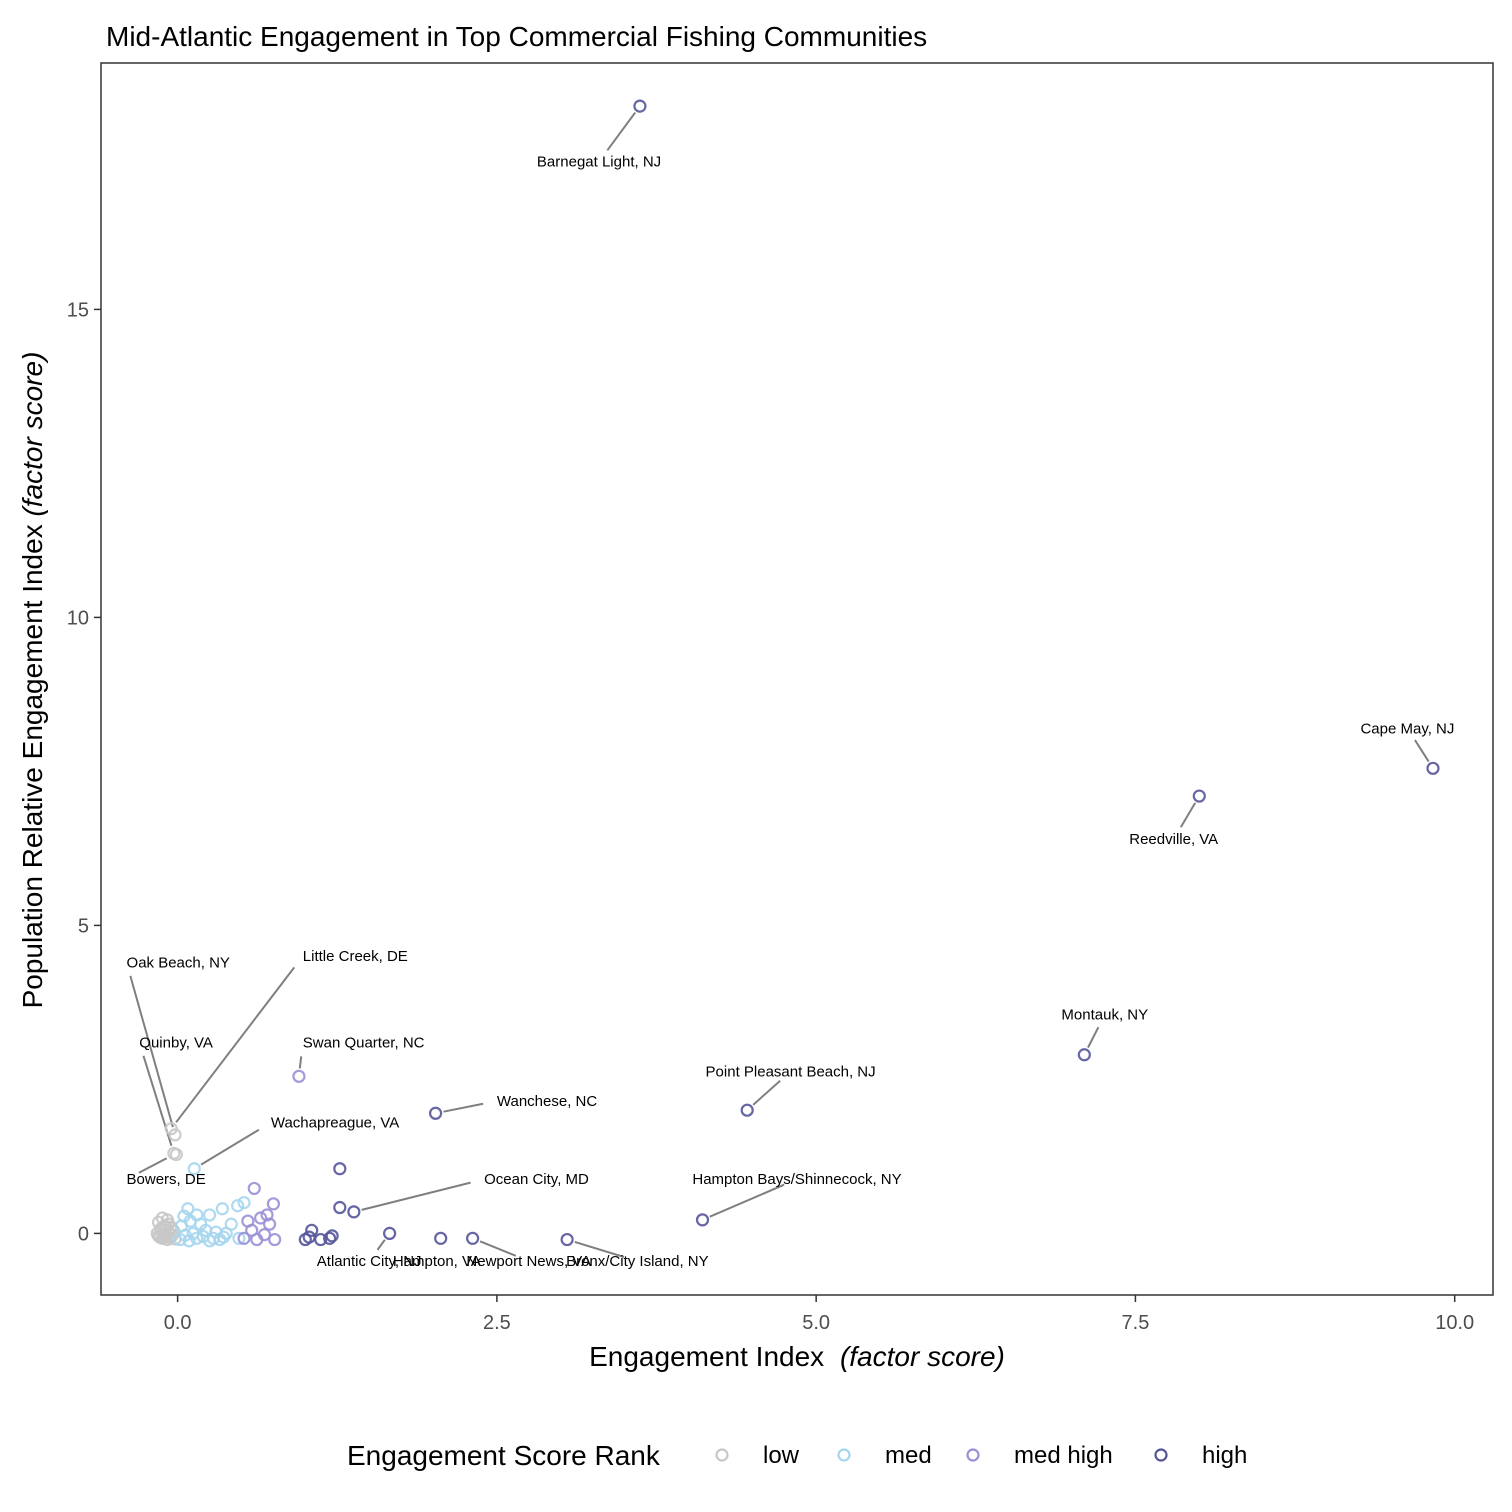 The width and height of the screenshot is (1512, 1512). What do you see at coordinates (369, 1261) in the screenshot?
I see `point-label: Atlantic City, NJ` at bounding box center [369, 1261].